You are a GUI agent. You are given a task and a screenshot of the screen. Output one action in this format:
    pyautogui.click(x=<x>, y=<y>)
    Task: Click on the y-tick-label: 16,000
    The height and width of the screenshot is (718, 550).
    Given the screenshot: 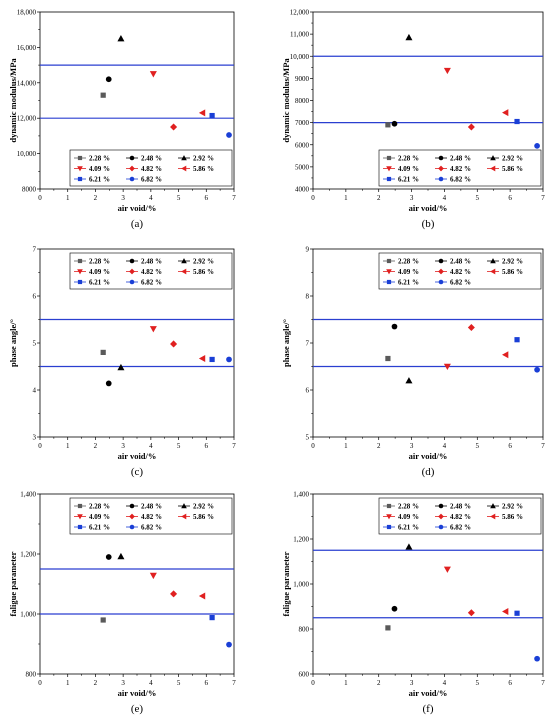 What is the action you would take?
    pyautogui.click(x=27, y=48)
    